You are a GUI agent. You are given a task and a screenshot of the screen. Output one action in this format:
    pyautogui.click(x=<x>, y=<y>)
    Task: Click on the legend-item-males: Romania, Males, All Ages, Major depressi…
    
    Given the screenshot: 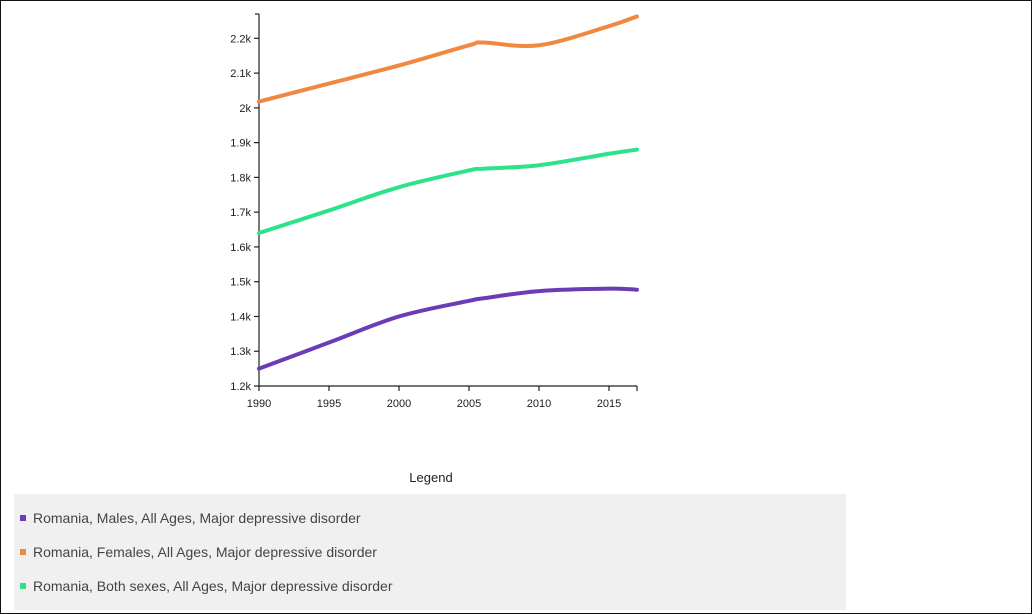 What is the action you would take?
    pyautogui.click(x=190, y=518)
    